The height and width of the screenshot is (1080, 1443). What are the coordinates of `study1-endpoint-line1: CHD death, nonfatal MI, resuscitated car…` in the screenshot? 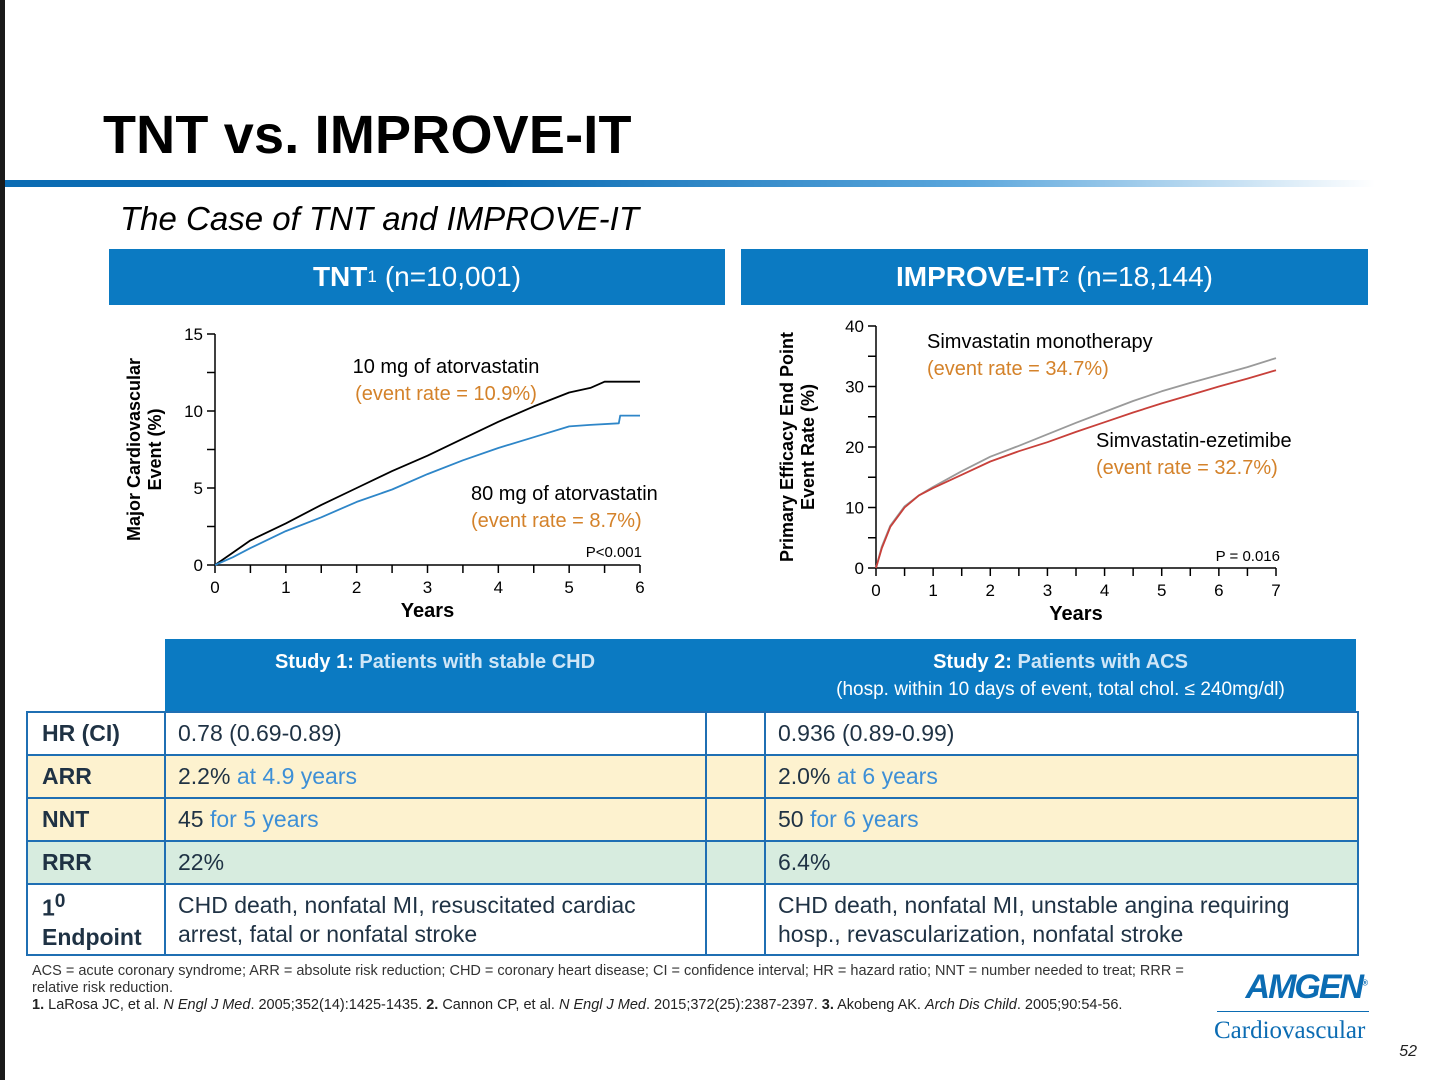 It's located at (407, 904).